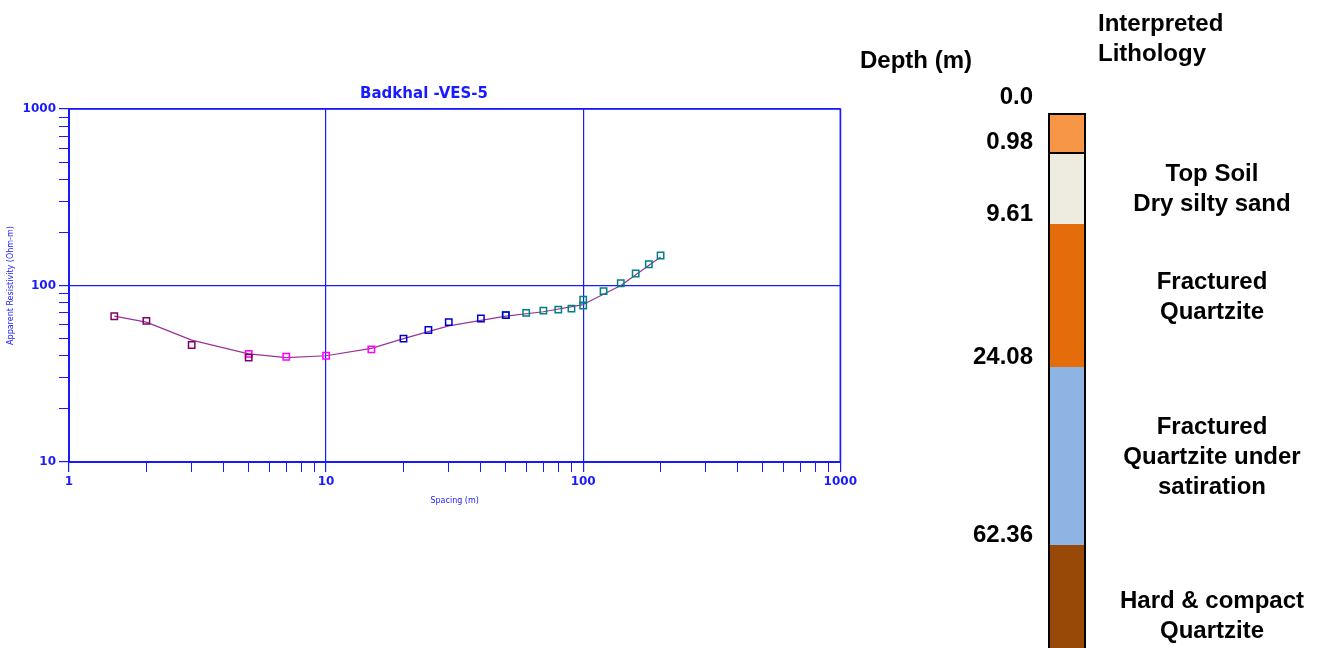 The height and width of the screenshot is (648, 1320). Describe the element at coordinates (1212, 295) in the screenshot. I see `category-label: Fractured Quartzite` at that location.